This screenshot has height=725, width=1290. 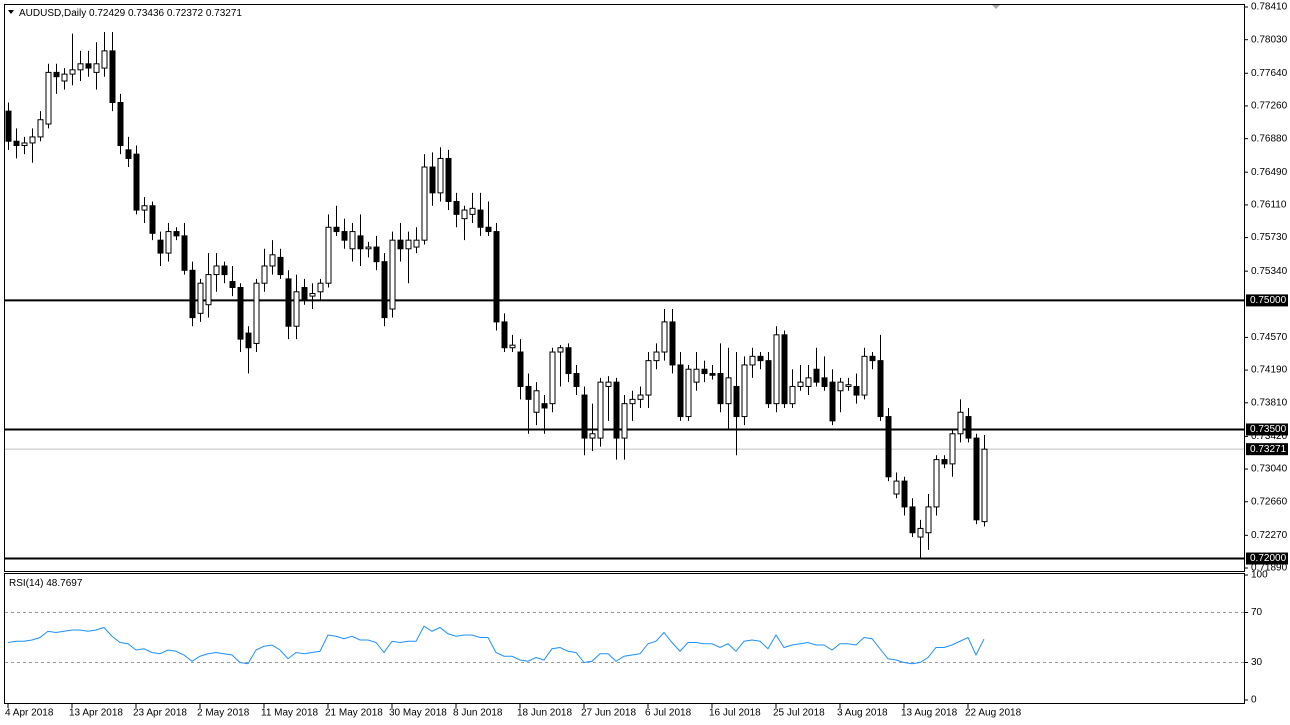 I want to click on last-high: 0.73436, so click(x=146, y=13).